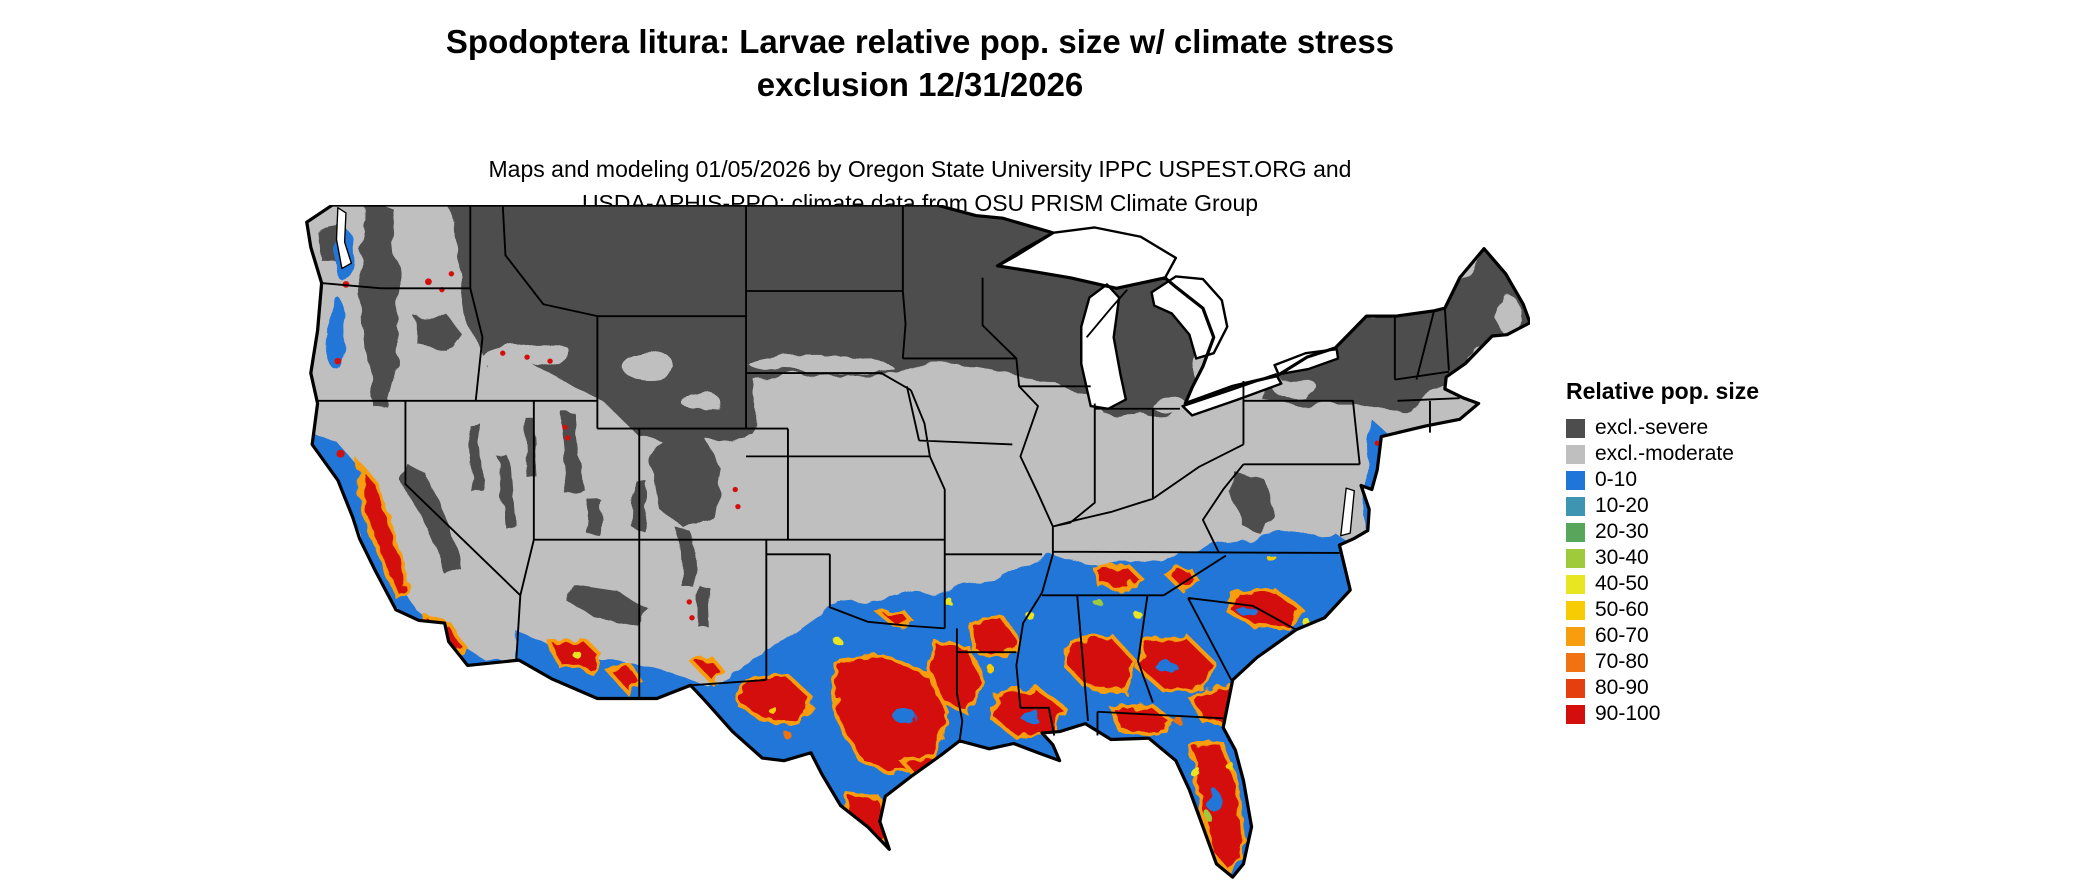 This screenshot has height=892, width=2100. Describe the element at coordinates (1628, 713) in the screenshot. I see `legend-item-label: 90-100` at that location.